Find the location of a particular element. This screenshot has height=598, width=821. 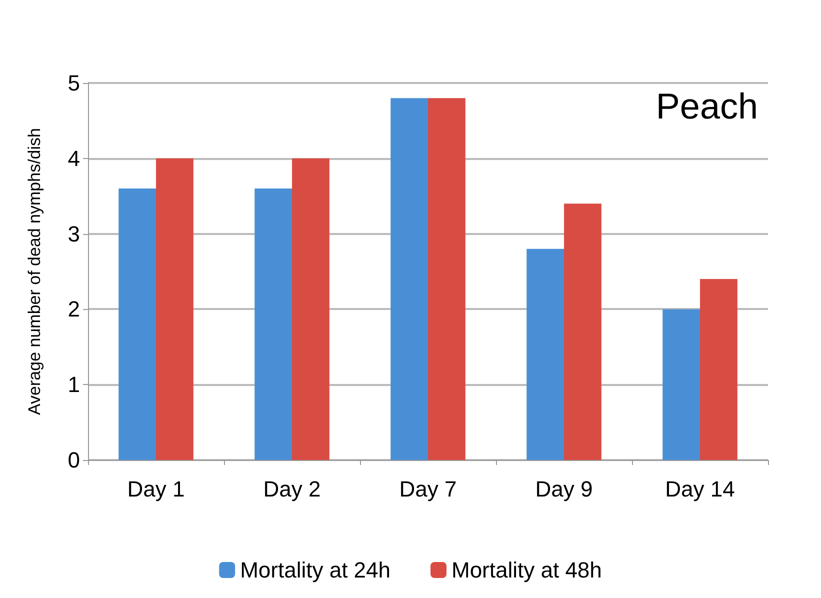

y-tick-label: 1 is located at coordinates (74, 385).